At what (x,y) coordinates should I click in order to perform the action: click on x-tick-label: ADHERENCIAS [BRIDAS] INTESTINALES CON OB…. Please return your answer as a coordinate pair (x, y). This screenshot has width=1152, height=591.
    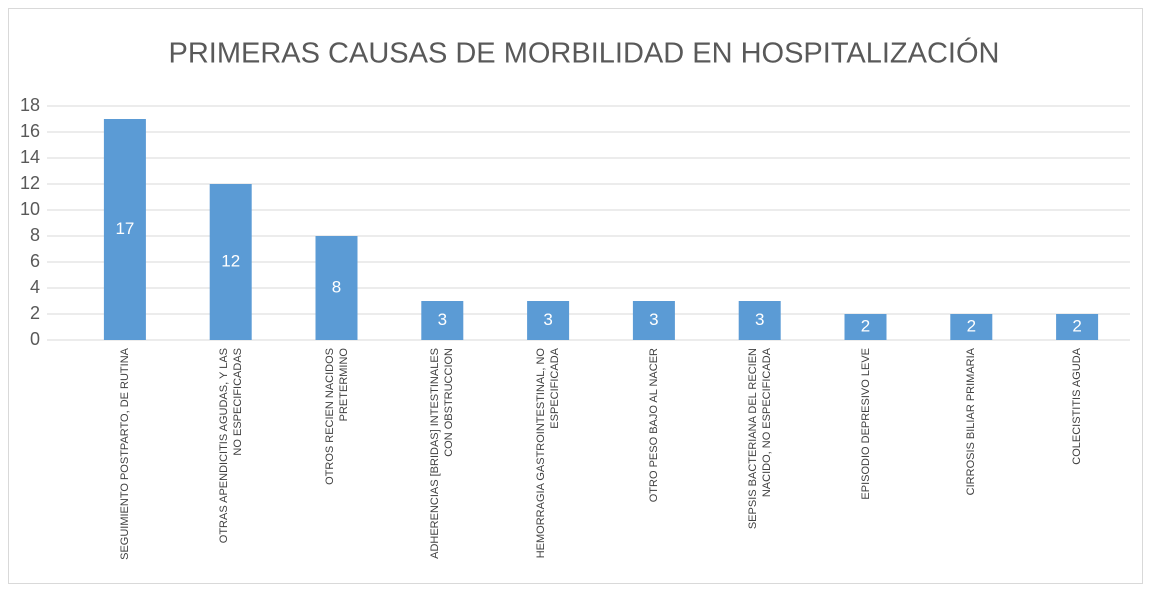
    Looking at the image, I should click on (442, 453).